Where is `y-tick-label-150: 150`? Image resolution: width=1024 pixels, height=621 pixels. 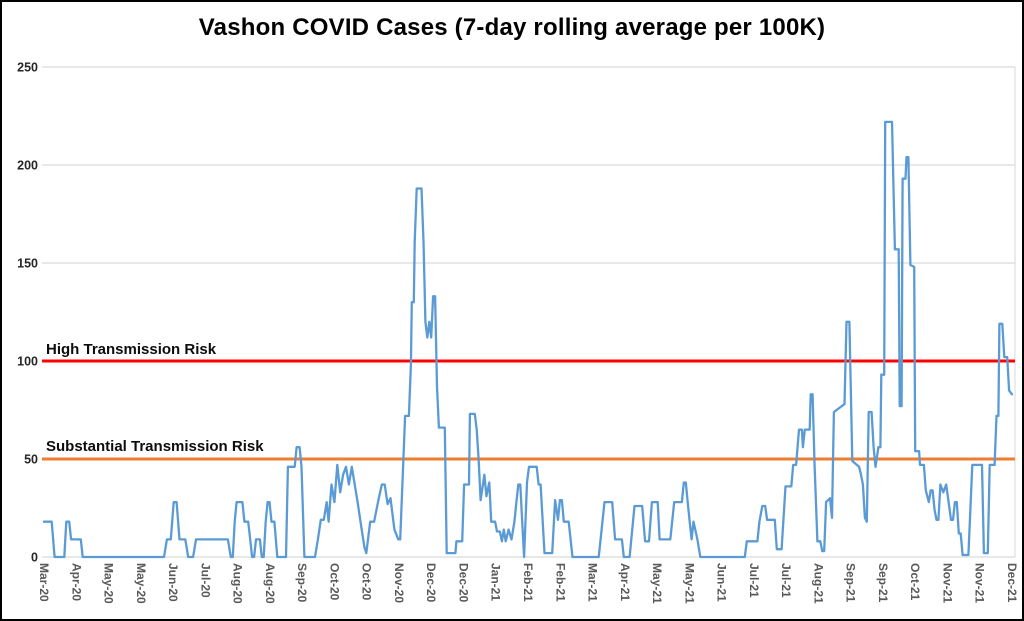 y-tick-label-150: 150 is located at coordinates (27, 264).